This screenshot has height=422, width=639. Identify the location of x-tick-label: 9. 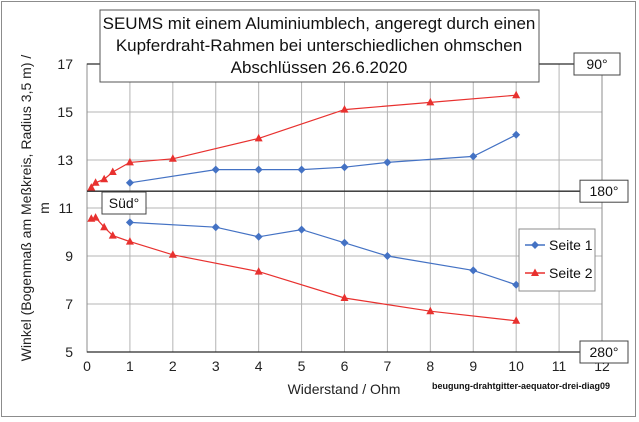
(473, 366).